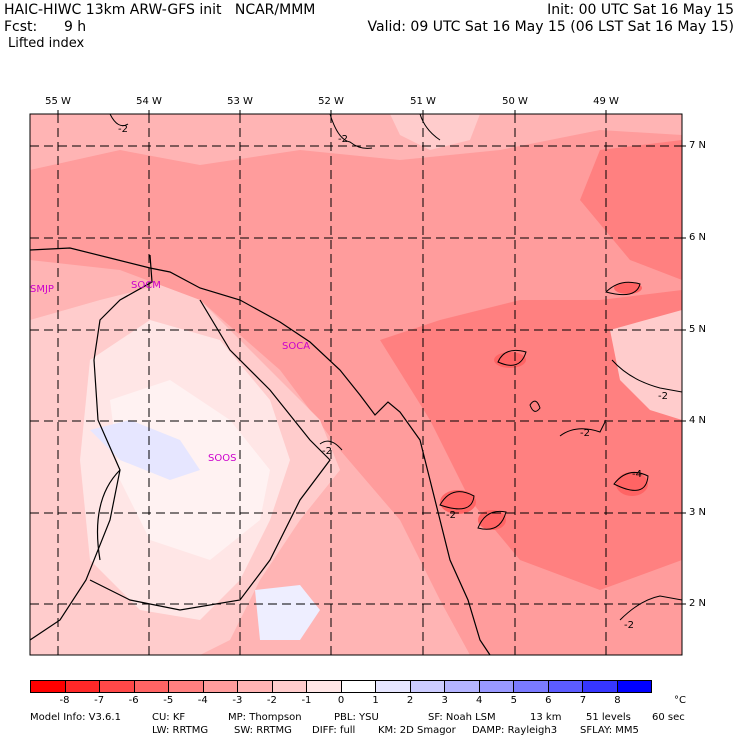  I want to click on footer-cu: CU: KF, so click(169, 717).